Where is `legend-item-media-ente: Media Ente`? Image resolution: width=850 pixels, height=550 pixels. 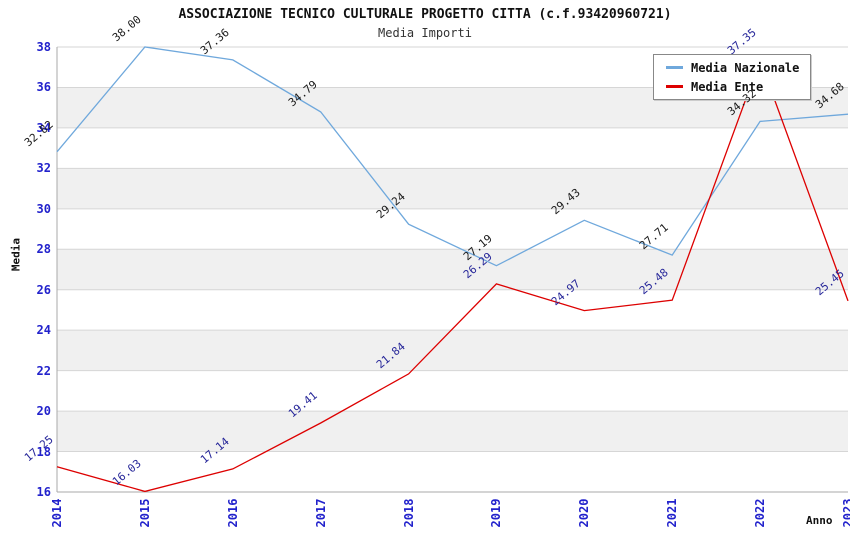 legend-item-media-ente: Media Ente is located at coordinates (738, 87).